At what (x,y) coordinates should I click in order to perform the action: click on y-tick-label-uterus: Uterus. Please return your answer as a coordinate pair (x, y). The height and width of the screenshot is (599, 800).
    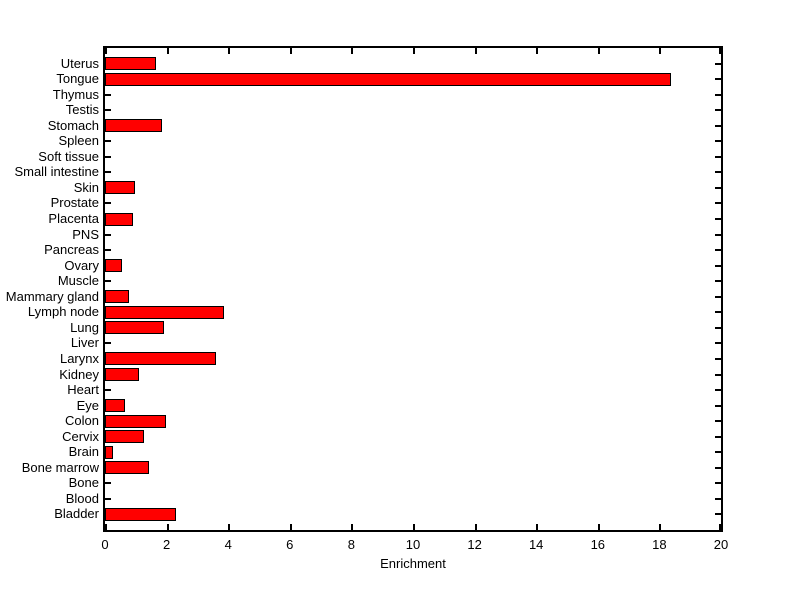
    Looking at the image, I should click on (79, 63).